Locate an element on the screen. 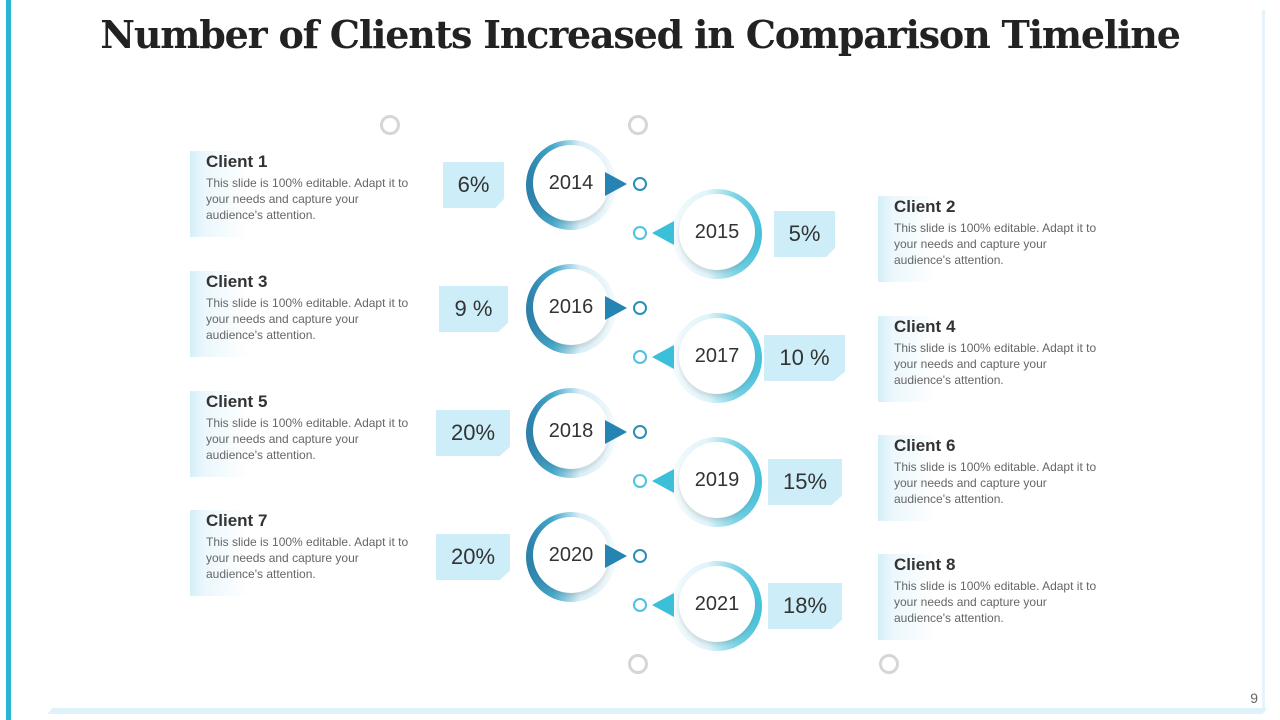  client-name: Client 1 is located at coordinates (237, 161).